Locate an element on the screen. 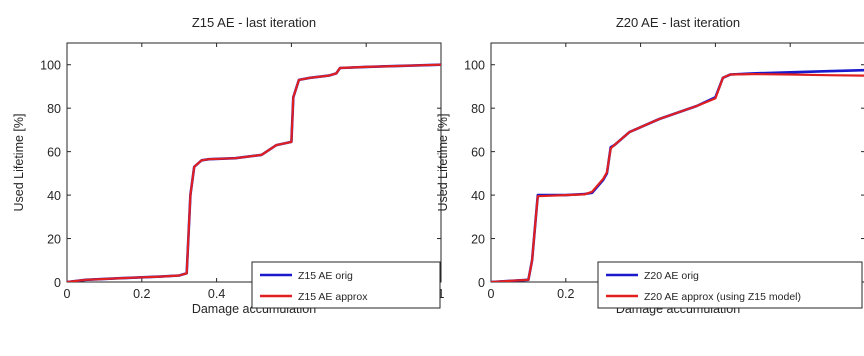  x-tick-label: 0.4 is located at coordinates (216, 294).